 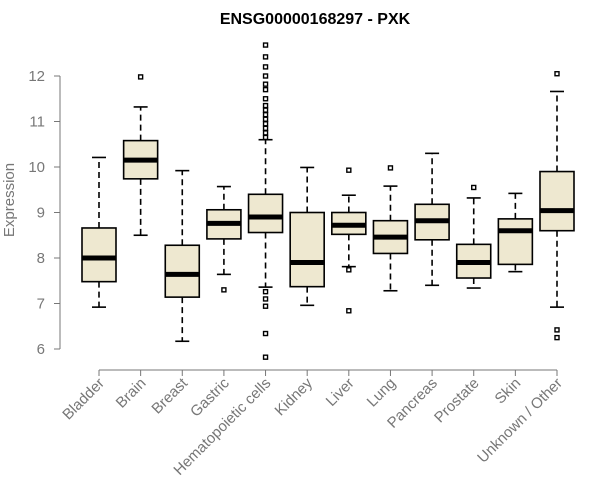 What do you see at coordinates (41, 349) in the screenshot?
I see `y-tick-label: 6` at bounding box center [41, 349].